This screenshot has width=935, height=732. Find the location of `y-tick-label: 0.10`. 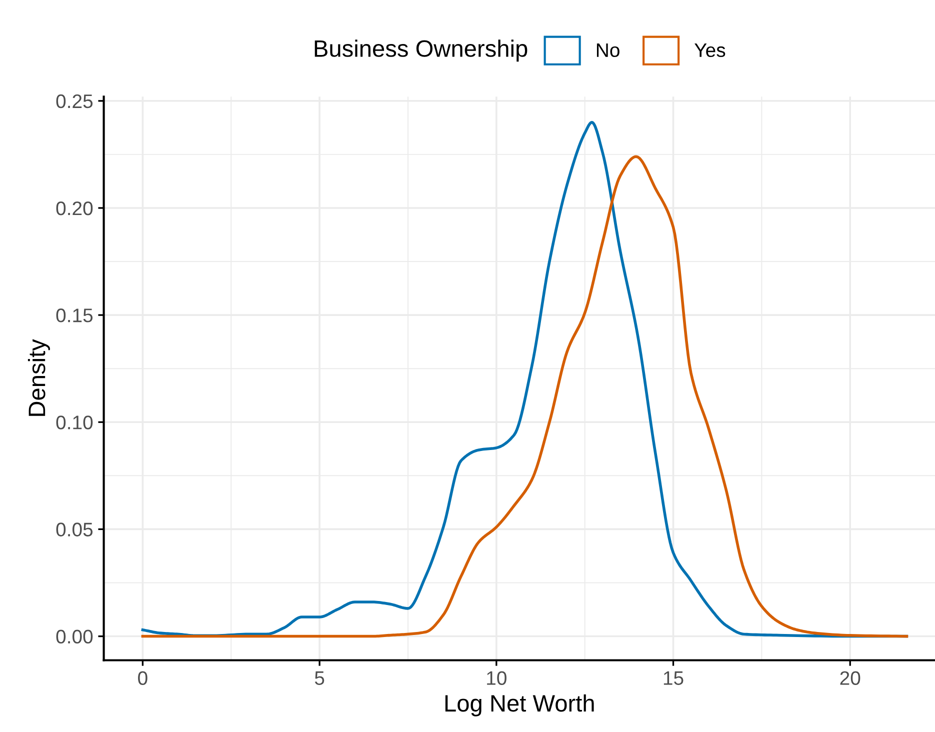

y-tick-label: 0.10 is located at coordinates (74, 423).